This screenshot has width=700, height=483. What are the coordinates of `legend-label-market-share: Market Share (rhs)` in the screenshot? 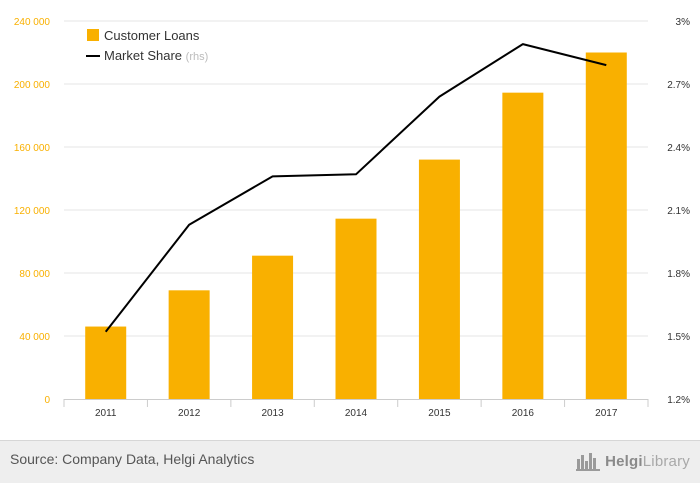 It's located at (156, 55).